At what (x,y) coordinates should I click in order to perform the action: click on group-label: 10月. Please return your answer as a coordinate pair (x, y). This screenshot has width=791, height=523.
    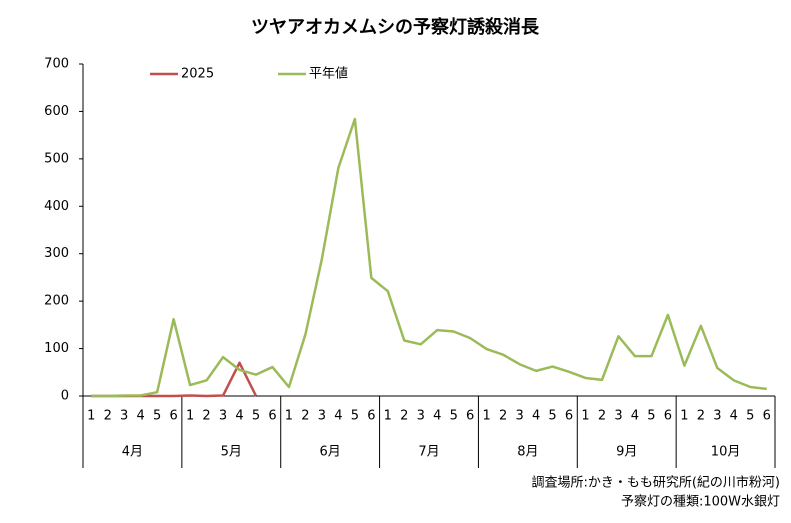
    Looking at the image, I should click on (726, 452).